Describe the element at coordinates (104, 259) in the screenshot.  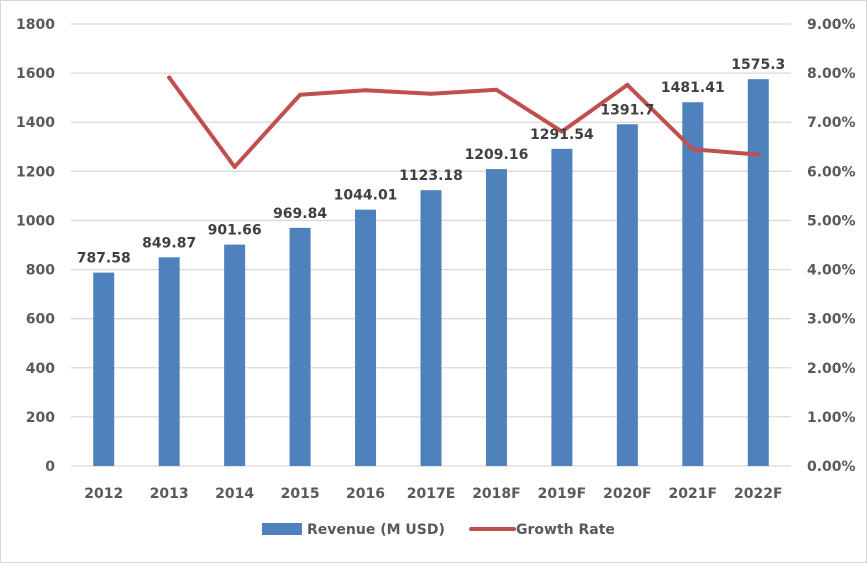
I see `data-label: 787.58` at that location.